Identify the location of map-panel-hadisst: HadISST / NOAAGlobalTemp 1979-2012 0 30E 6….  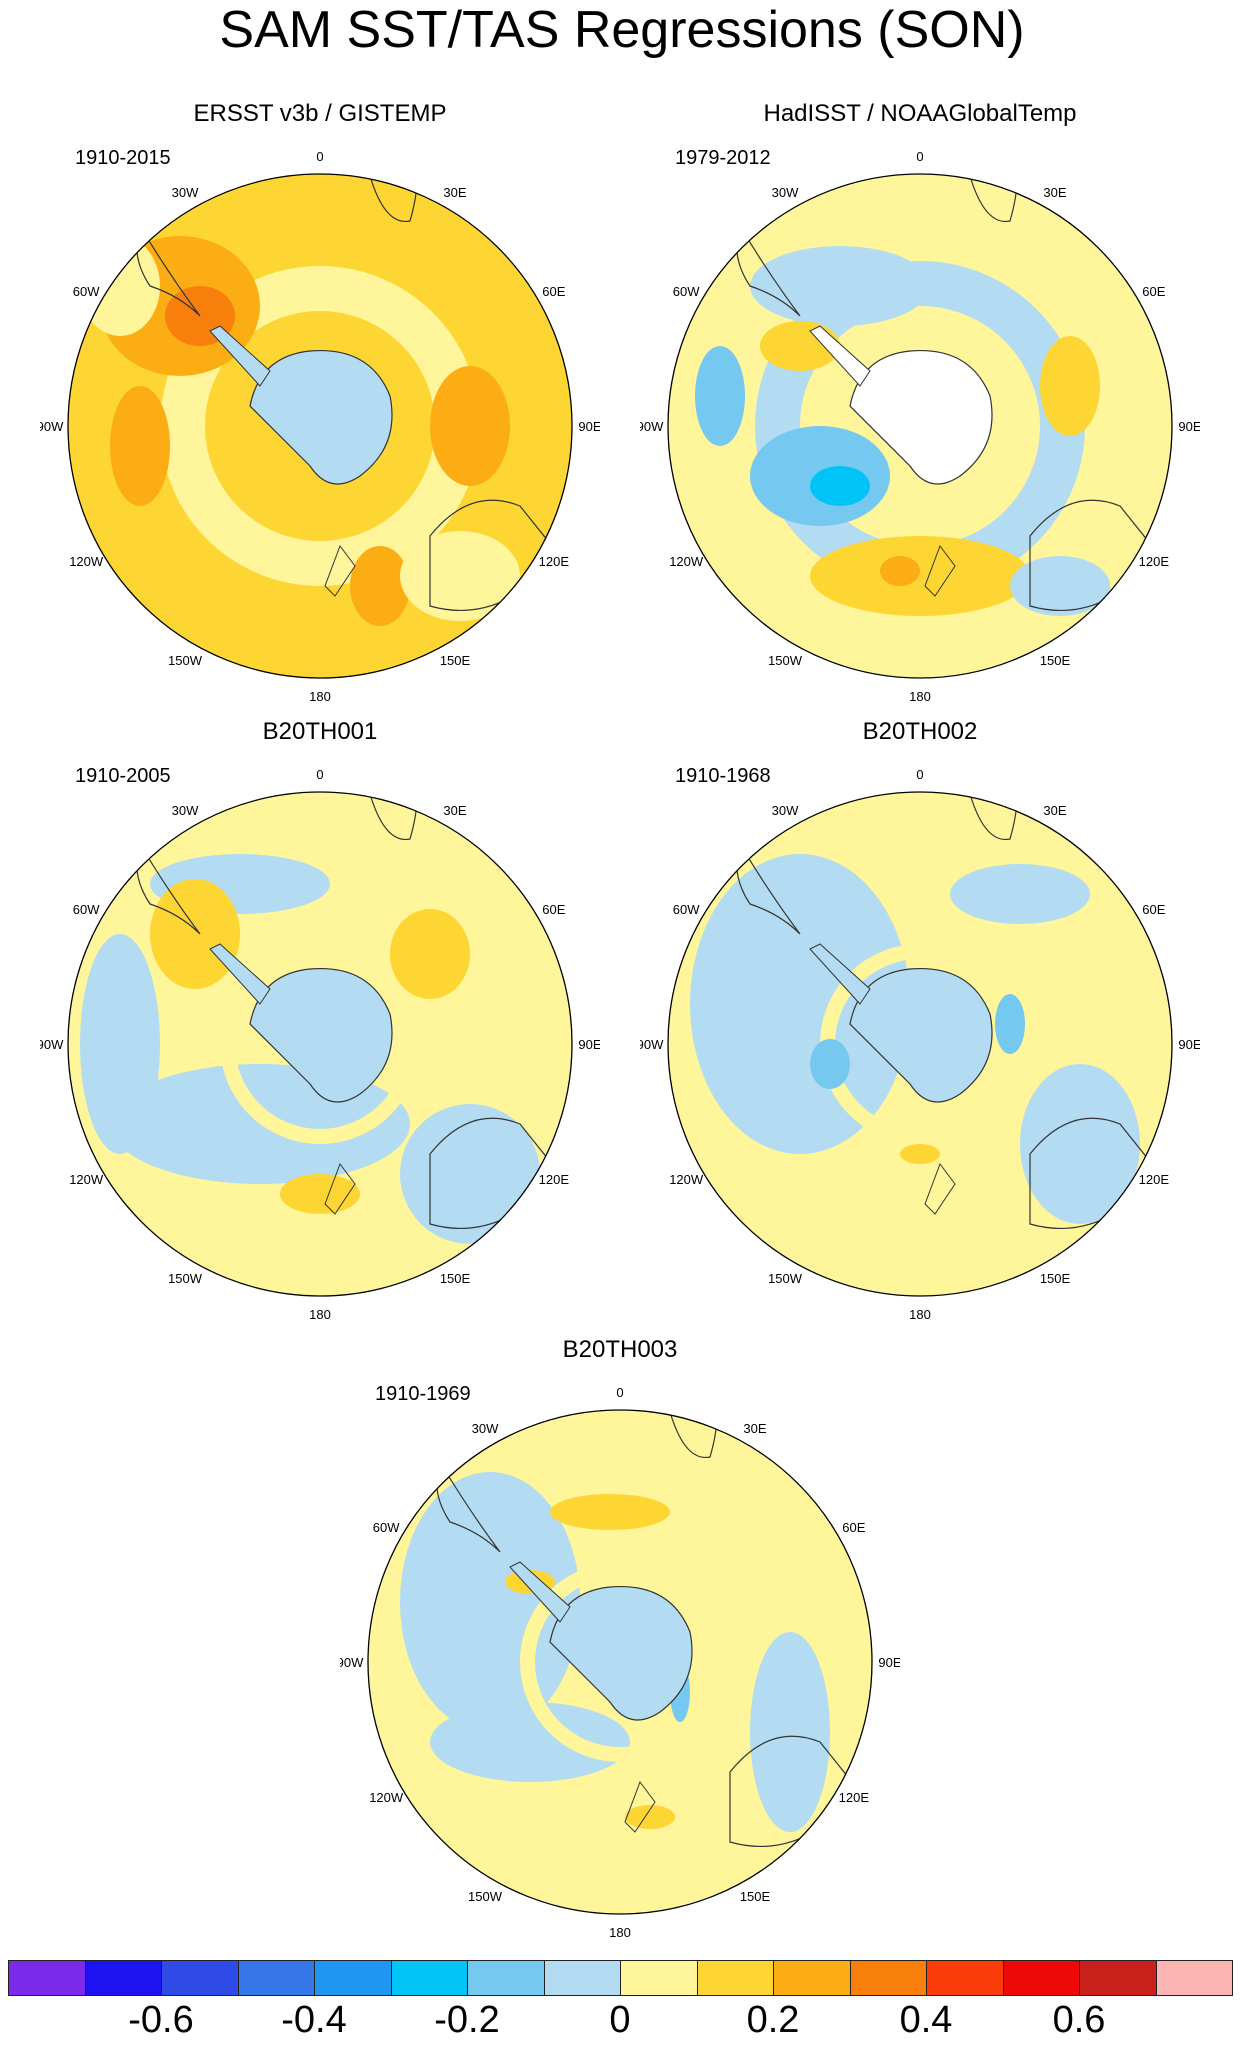
(920, 410).